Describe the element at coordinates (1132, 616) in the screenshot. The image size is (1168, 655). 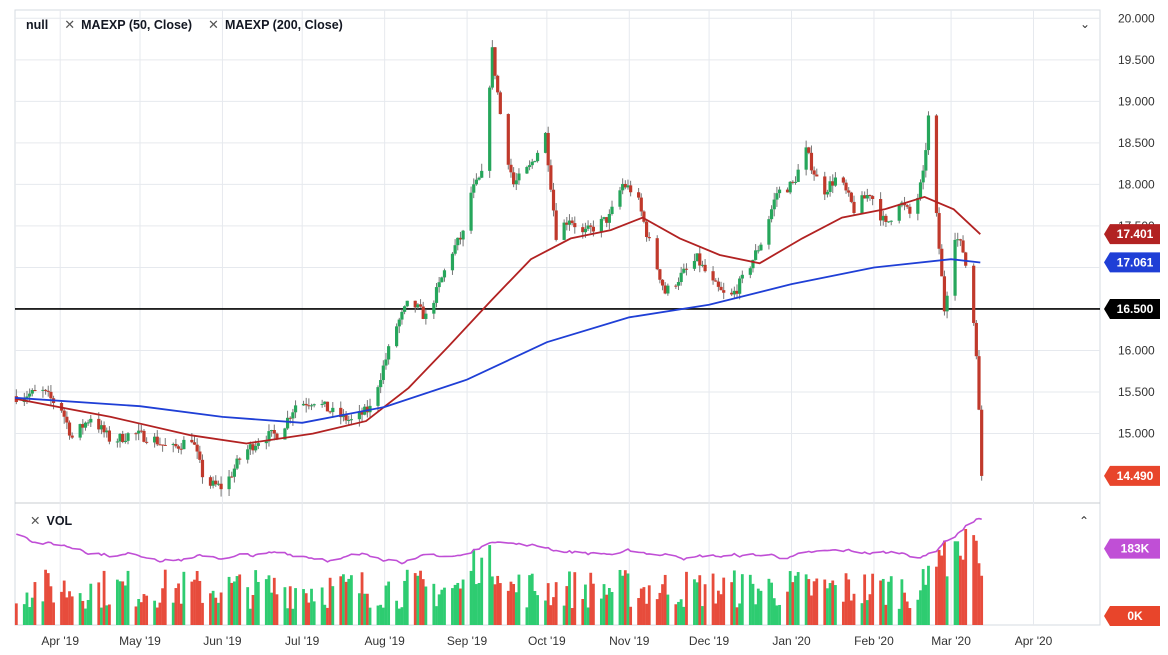
I see `volume-zero-tag-bg` at that location.